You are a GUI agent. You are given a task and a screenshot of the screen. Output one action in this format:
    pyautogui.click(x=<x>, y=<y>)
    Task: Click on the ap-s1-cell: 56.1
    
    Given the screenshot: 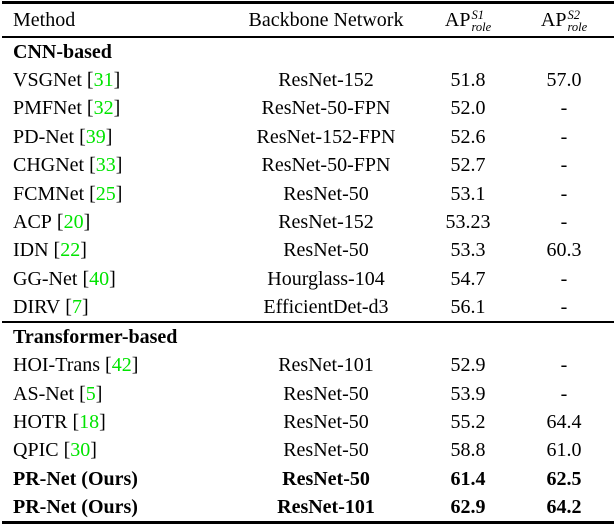 What is the action you would take?
    pyautogui.click(x=468, y=307)
    